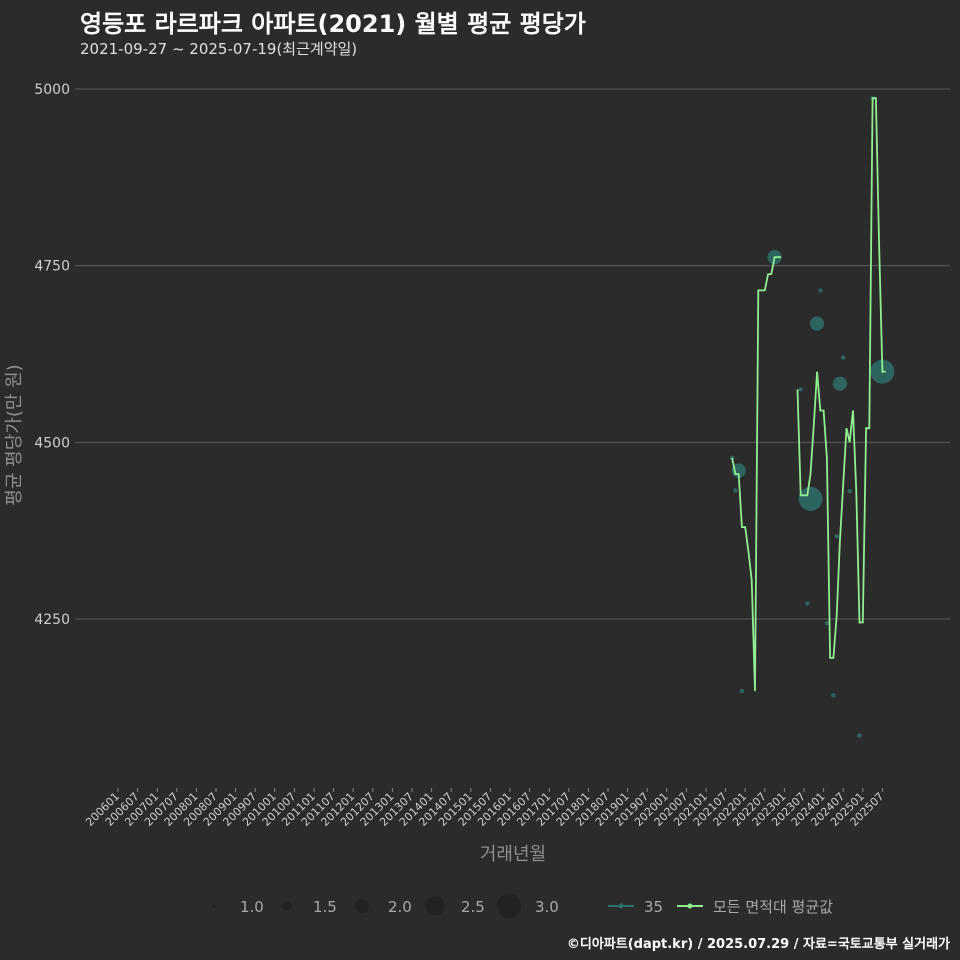 This screenshot has width=960, height=960. I want to click on legend-35-label: 35, so click(653, 907).